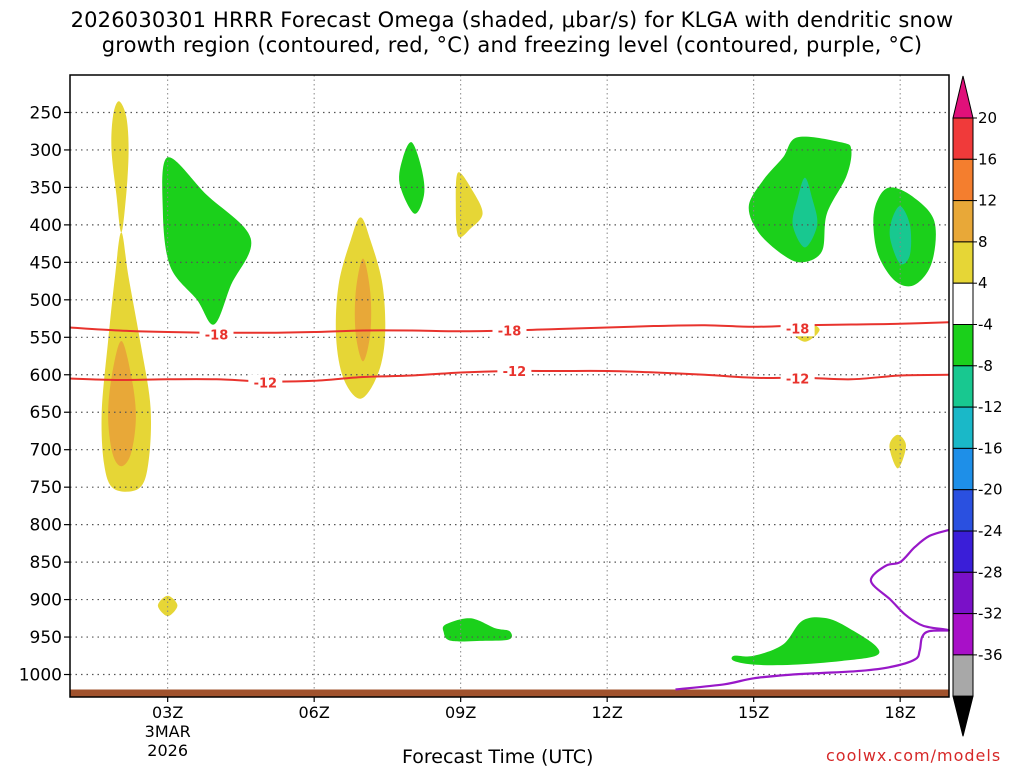 This screenshot has height=768, width=1024. I want to click on contour-label--12-2: -12, so click(798, 380).